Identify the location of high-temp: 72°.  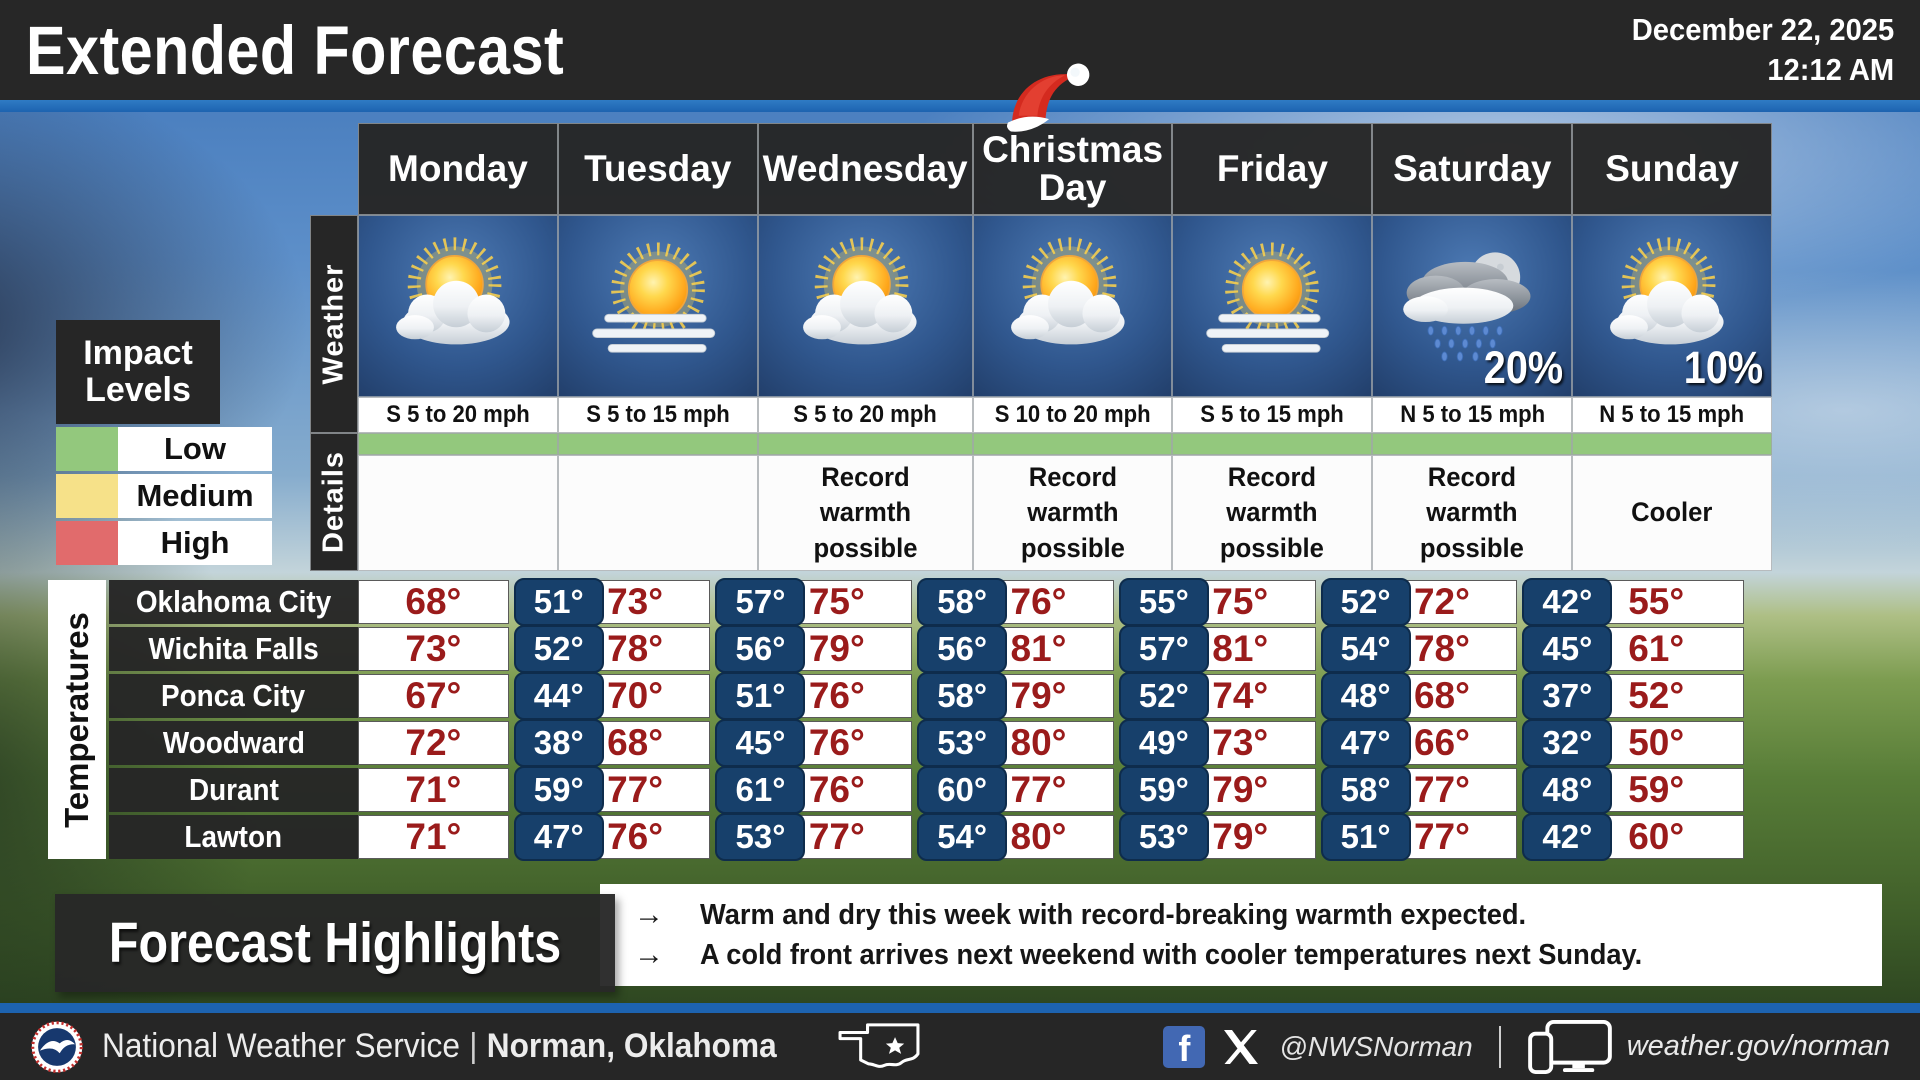
(433, 743).